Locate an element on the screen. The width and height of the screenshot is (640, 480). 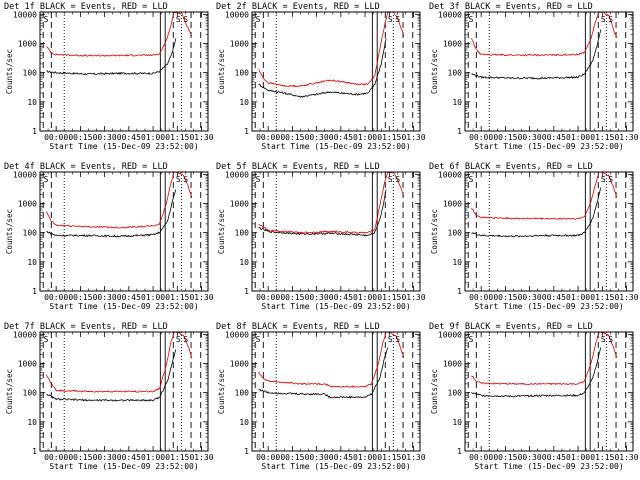
panel-title: Det 5f BLACK = Events, RED = LLD is located at coordinates (298, 167).